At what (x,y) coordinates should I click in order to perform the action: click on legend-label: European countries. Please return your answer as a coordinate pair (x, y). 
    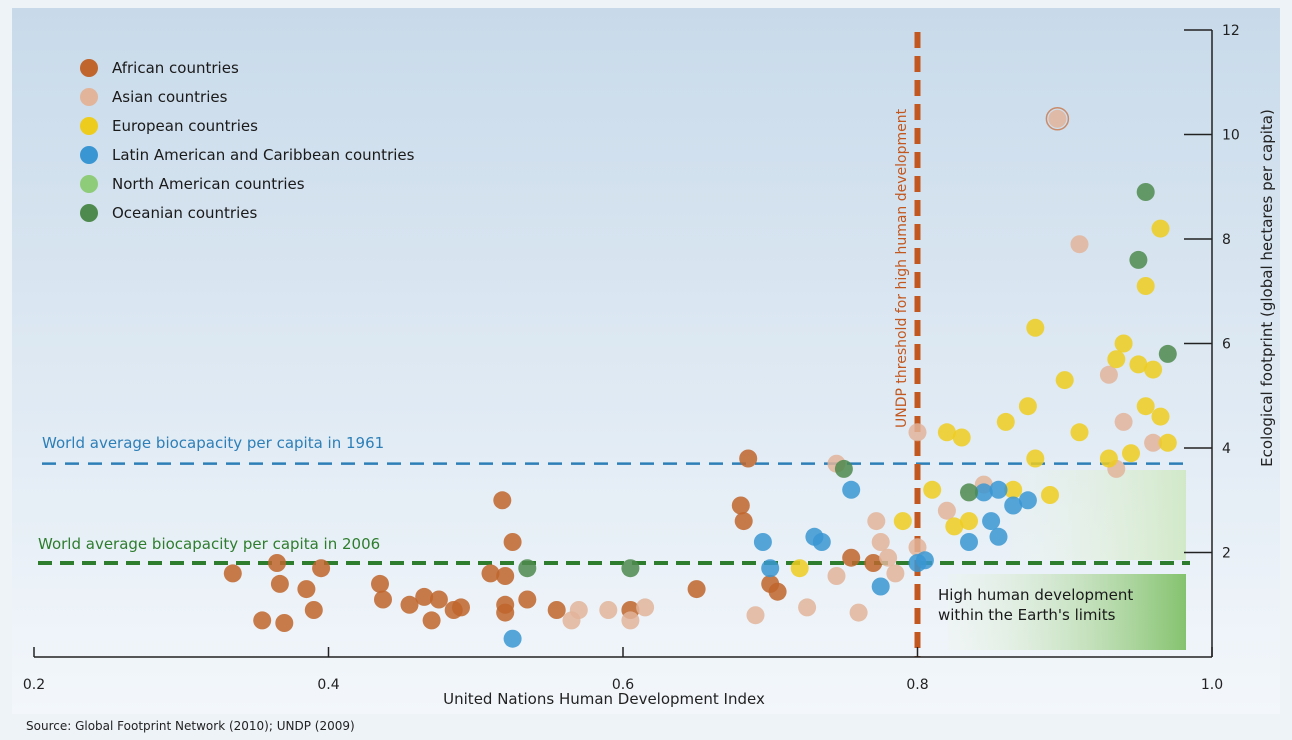
    Looking at the image, I should click on (185, 126).